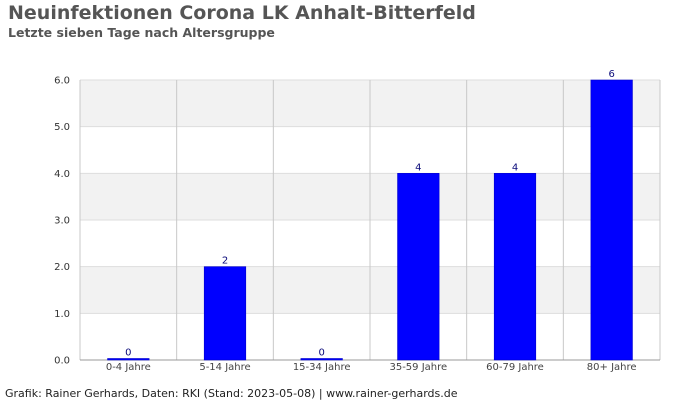  What do you see at coordinates (62, 81) in the screenshot?
I see `y-tick-label: 6.0` at bounding box center [62, 81].